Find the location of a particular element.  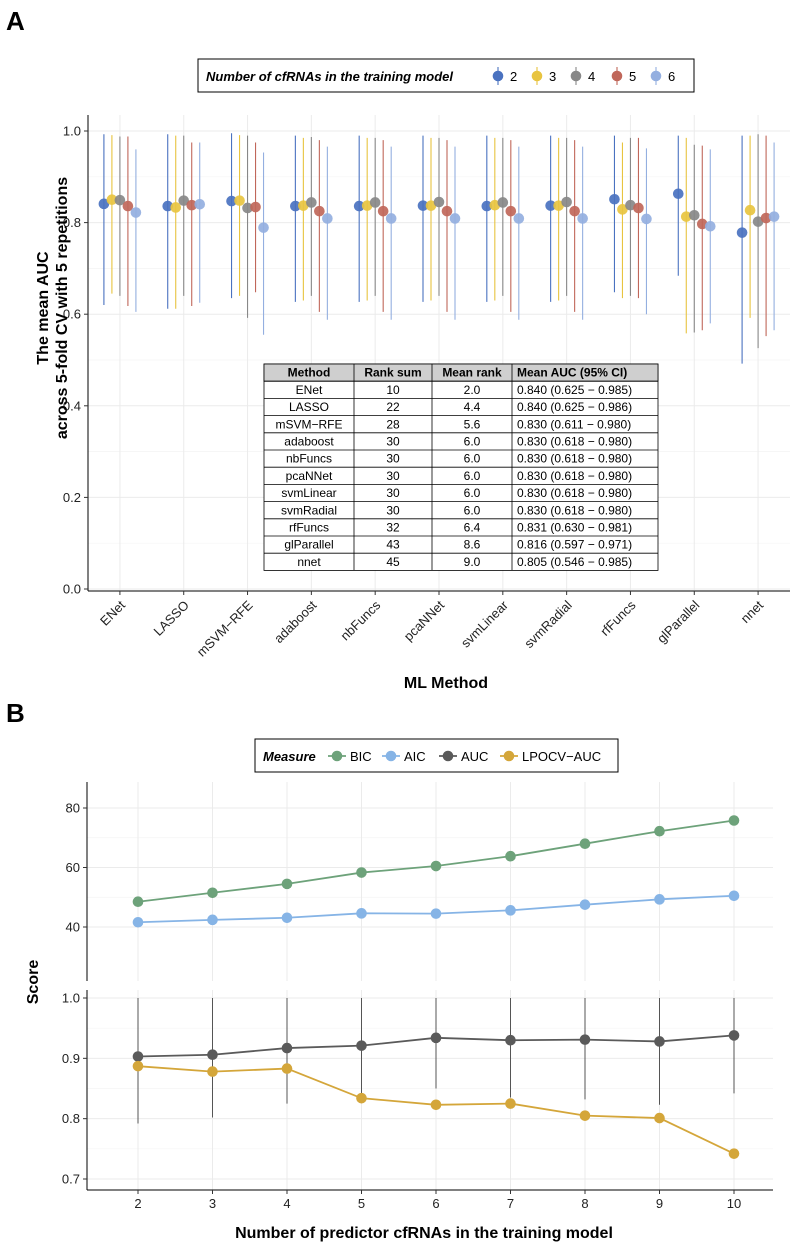

panel-b-x-tick-label: 10 is located at coordinates (734, 1203).